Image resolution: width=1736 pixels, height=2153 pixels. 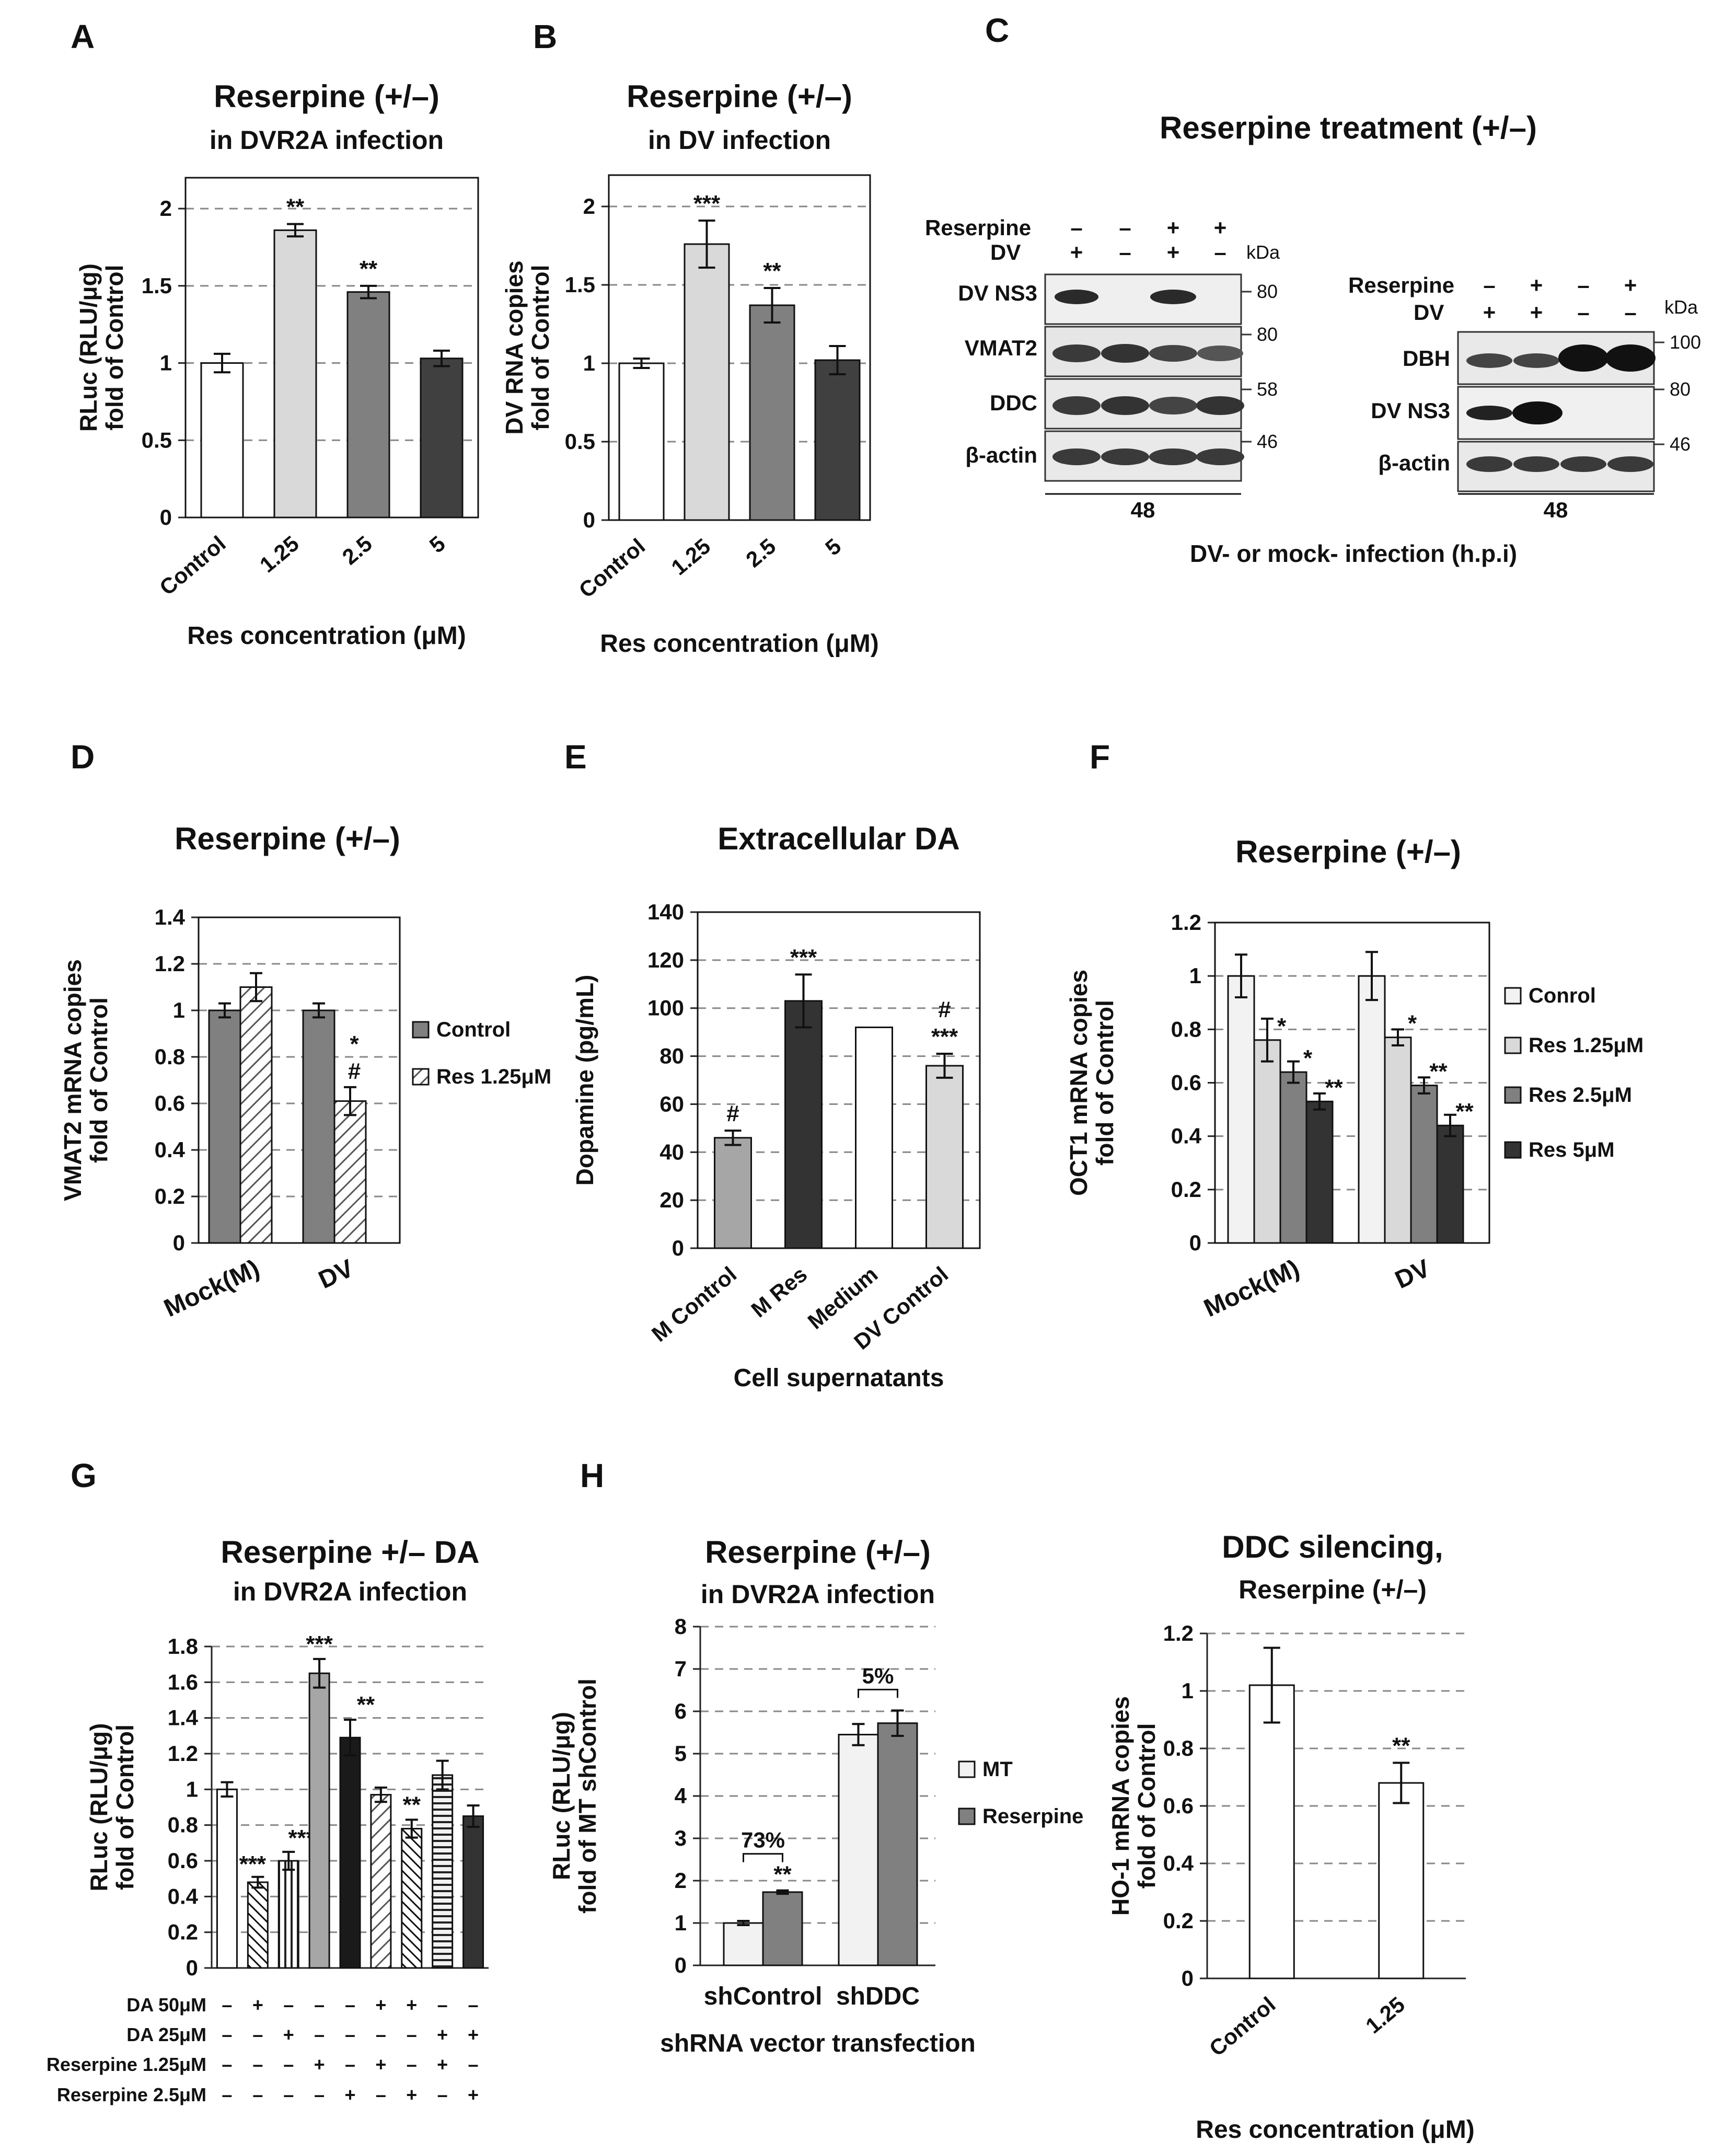 I want to click on y-tick-label: 20, so click(x=672, y=1200).